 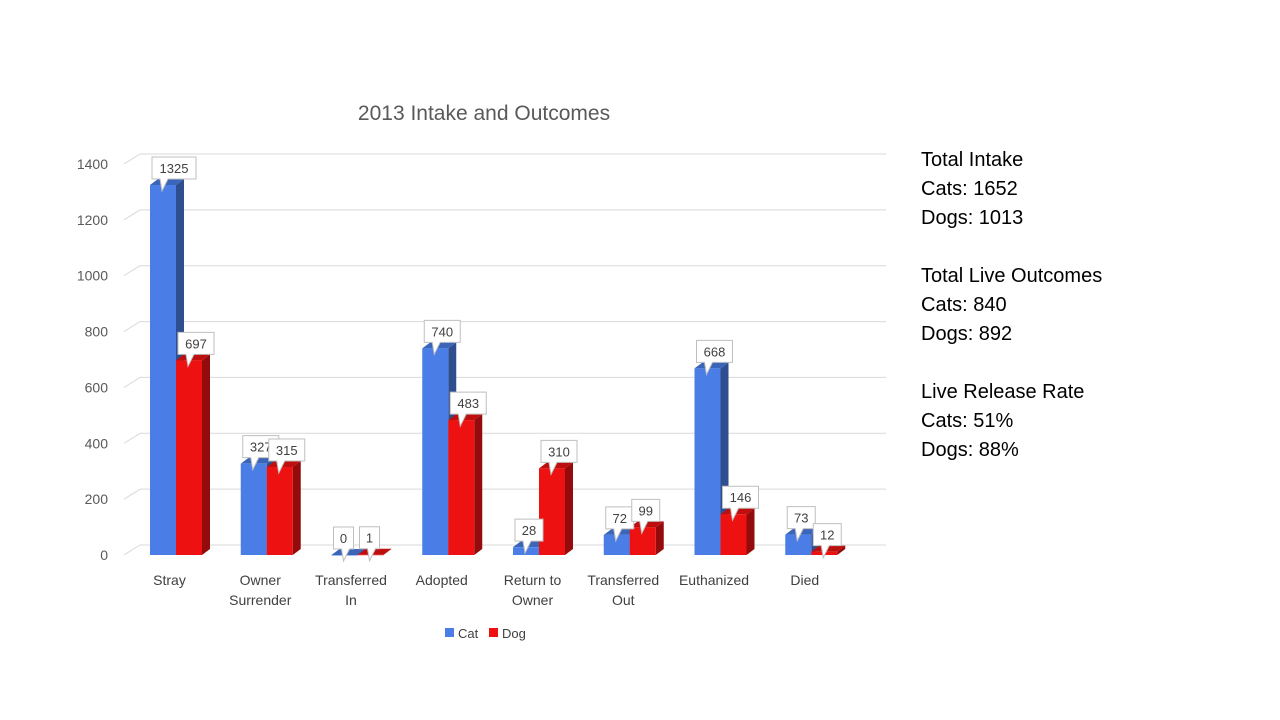 I want to click on x-tick-label: In, so click(x=351, y=600).